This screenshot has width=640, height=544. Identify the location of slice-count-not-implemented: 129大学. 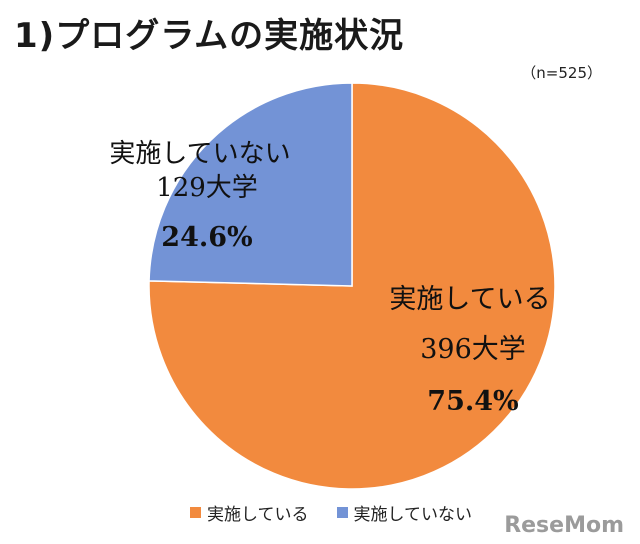
(207, 188).